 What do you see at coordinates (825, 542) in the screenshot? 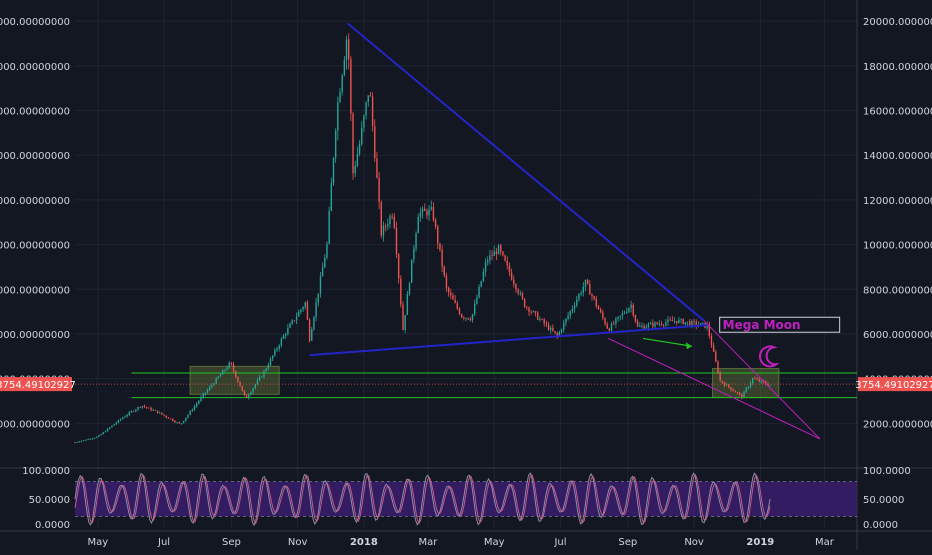
I see `x-tick-label: Mar` at bounding box center [825, 542].